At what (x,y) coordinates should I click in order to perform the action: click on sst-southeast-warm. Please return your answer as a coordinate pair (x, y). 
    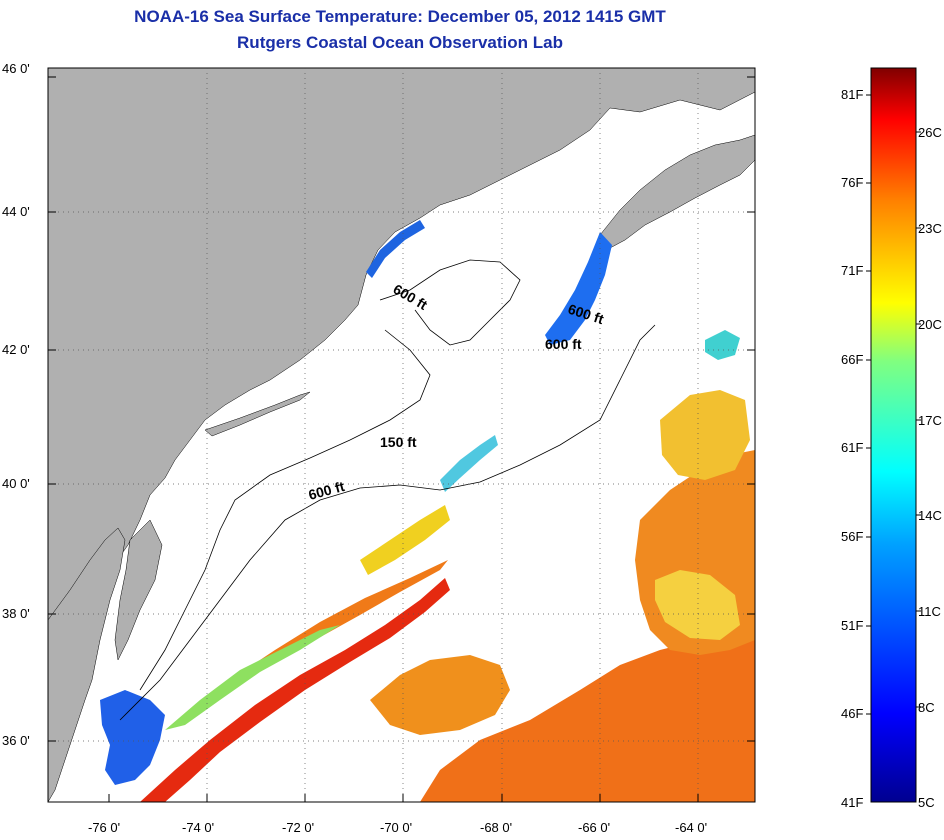
    Looking at the image, I should click on (587, 713).